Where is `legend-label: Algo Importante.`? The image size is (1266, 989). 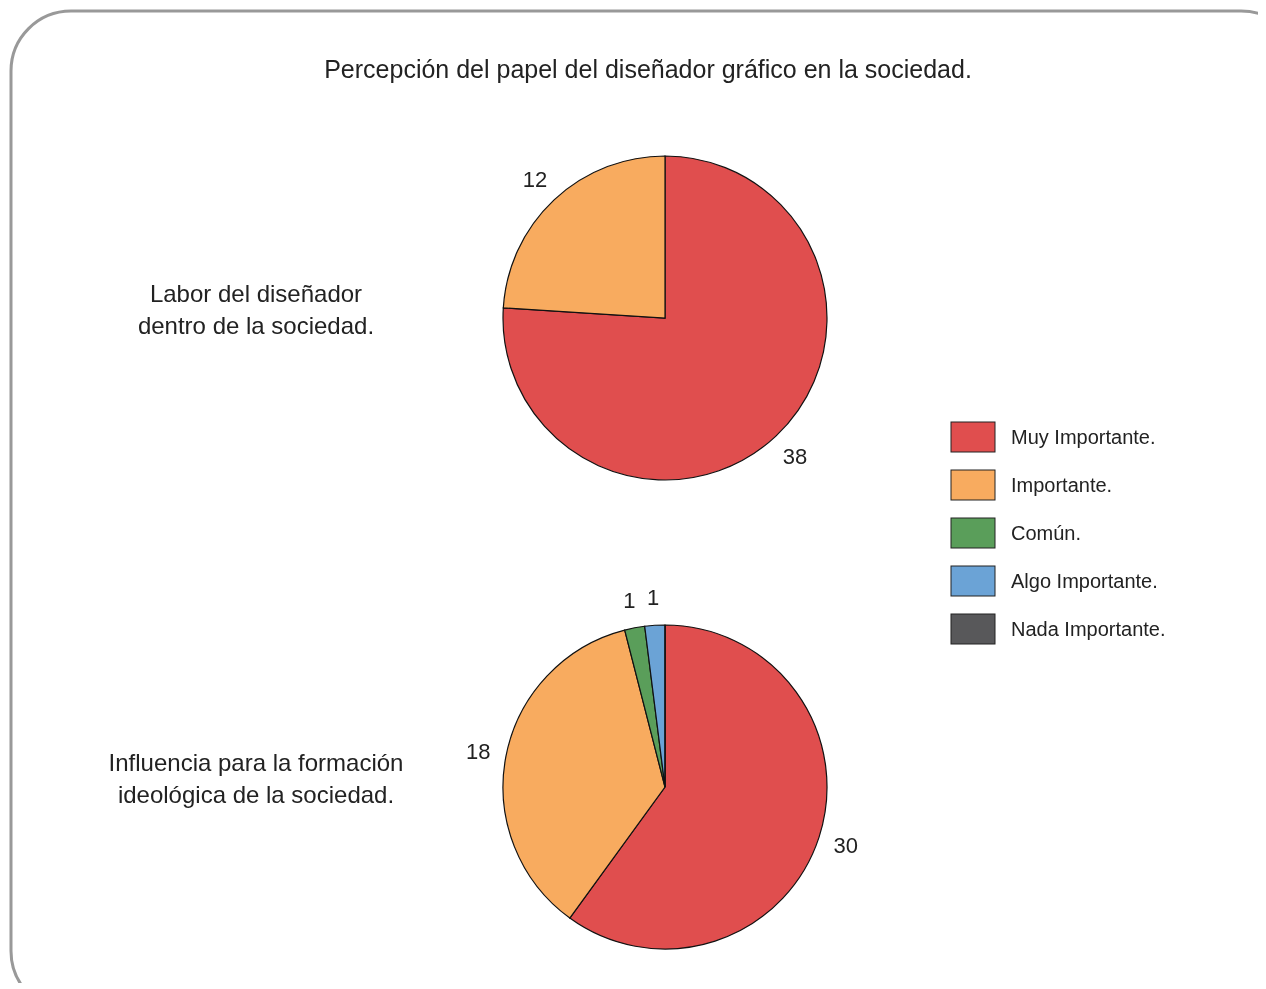 legend-label: Algo Importante. is located at coordinates (1084, 581).